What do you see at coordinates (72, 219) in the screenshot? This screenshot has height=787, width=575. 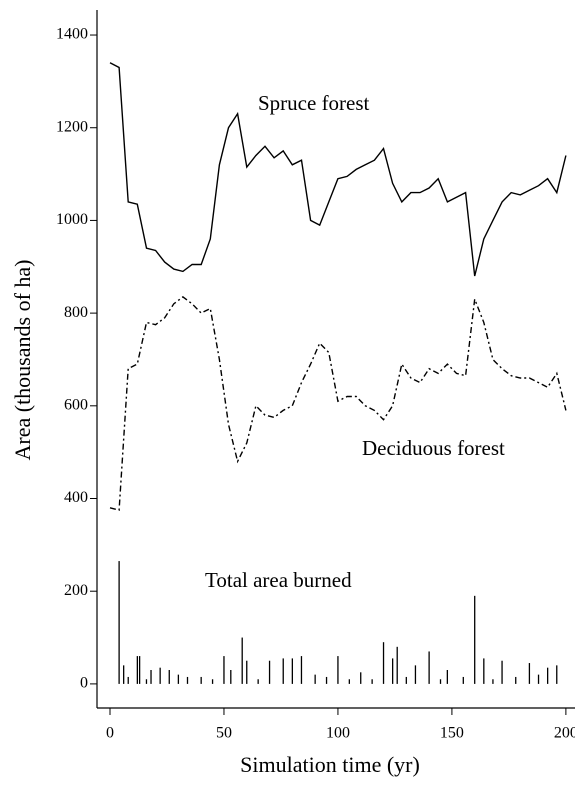 I see `y-tick-label: 1000` at bounding box center [72, 219].